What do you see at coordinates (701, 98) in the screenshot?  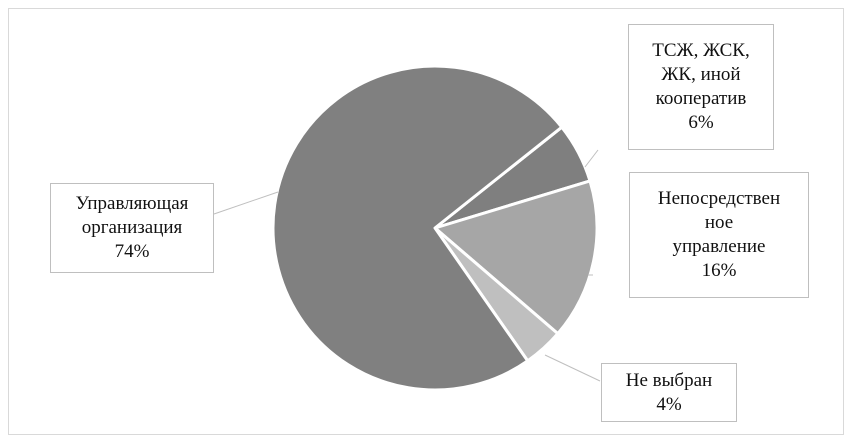 I see `label-tszh-line-3: кооператив` at bounding box center [701, 98].